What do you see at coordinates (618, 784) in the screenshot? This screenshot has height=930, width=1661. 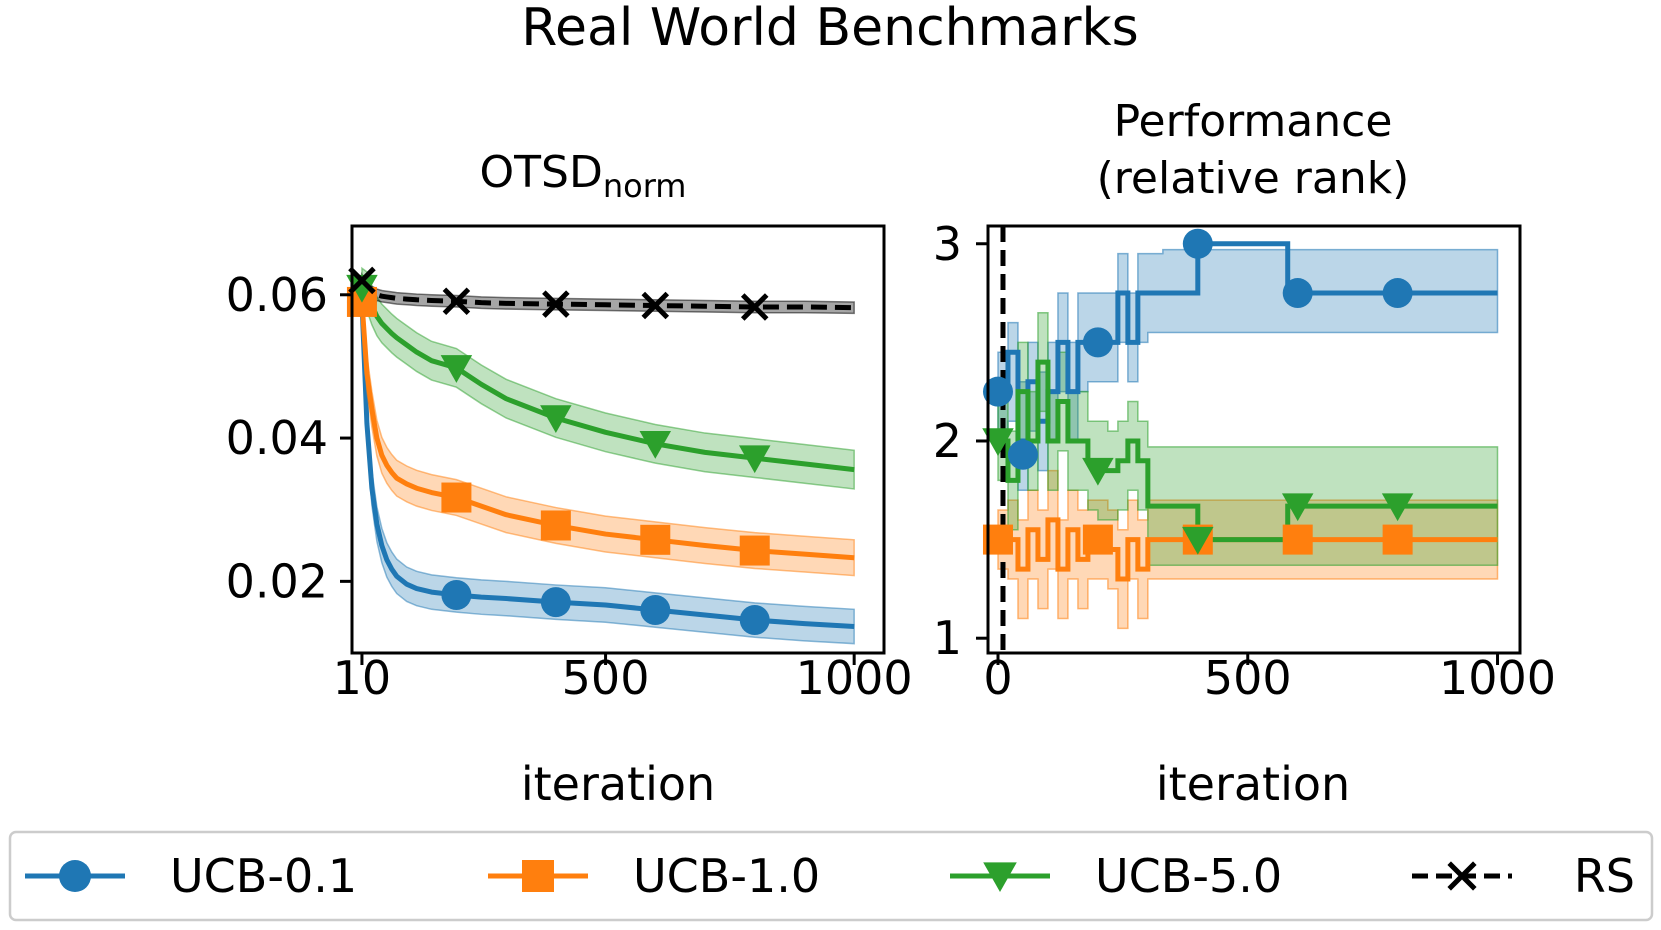 I see `otsd-xlabel: iteration` at bounding box center [618, 784].